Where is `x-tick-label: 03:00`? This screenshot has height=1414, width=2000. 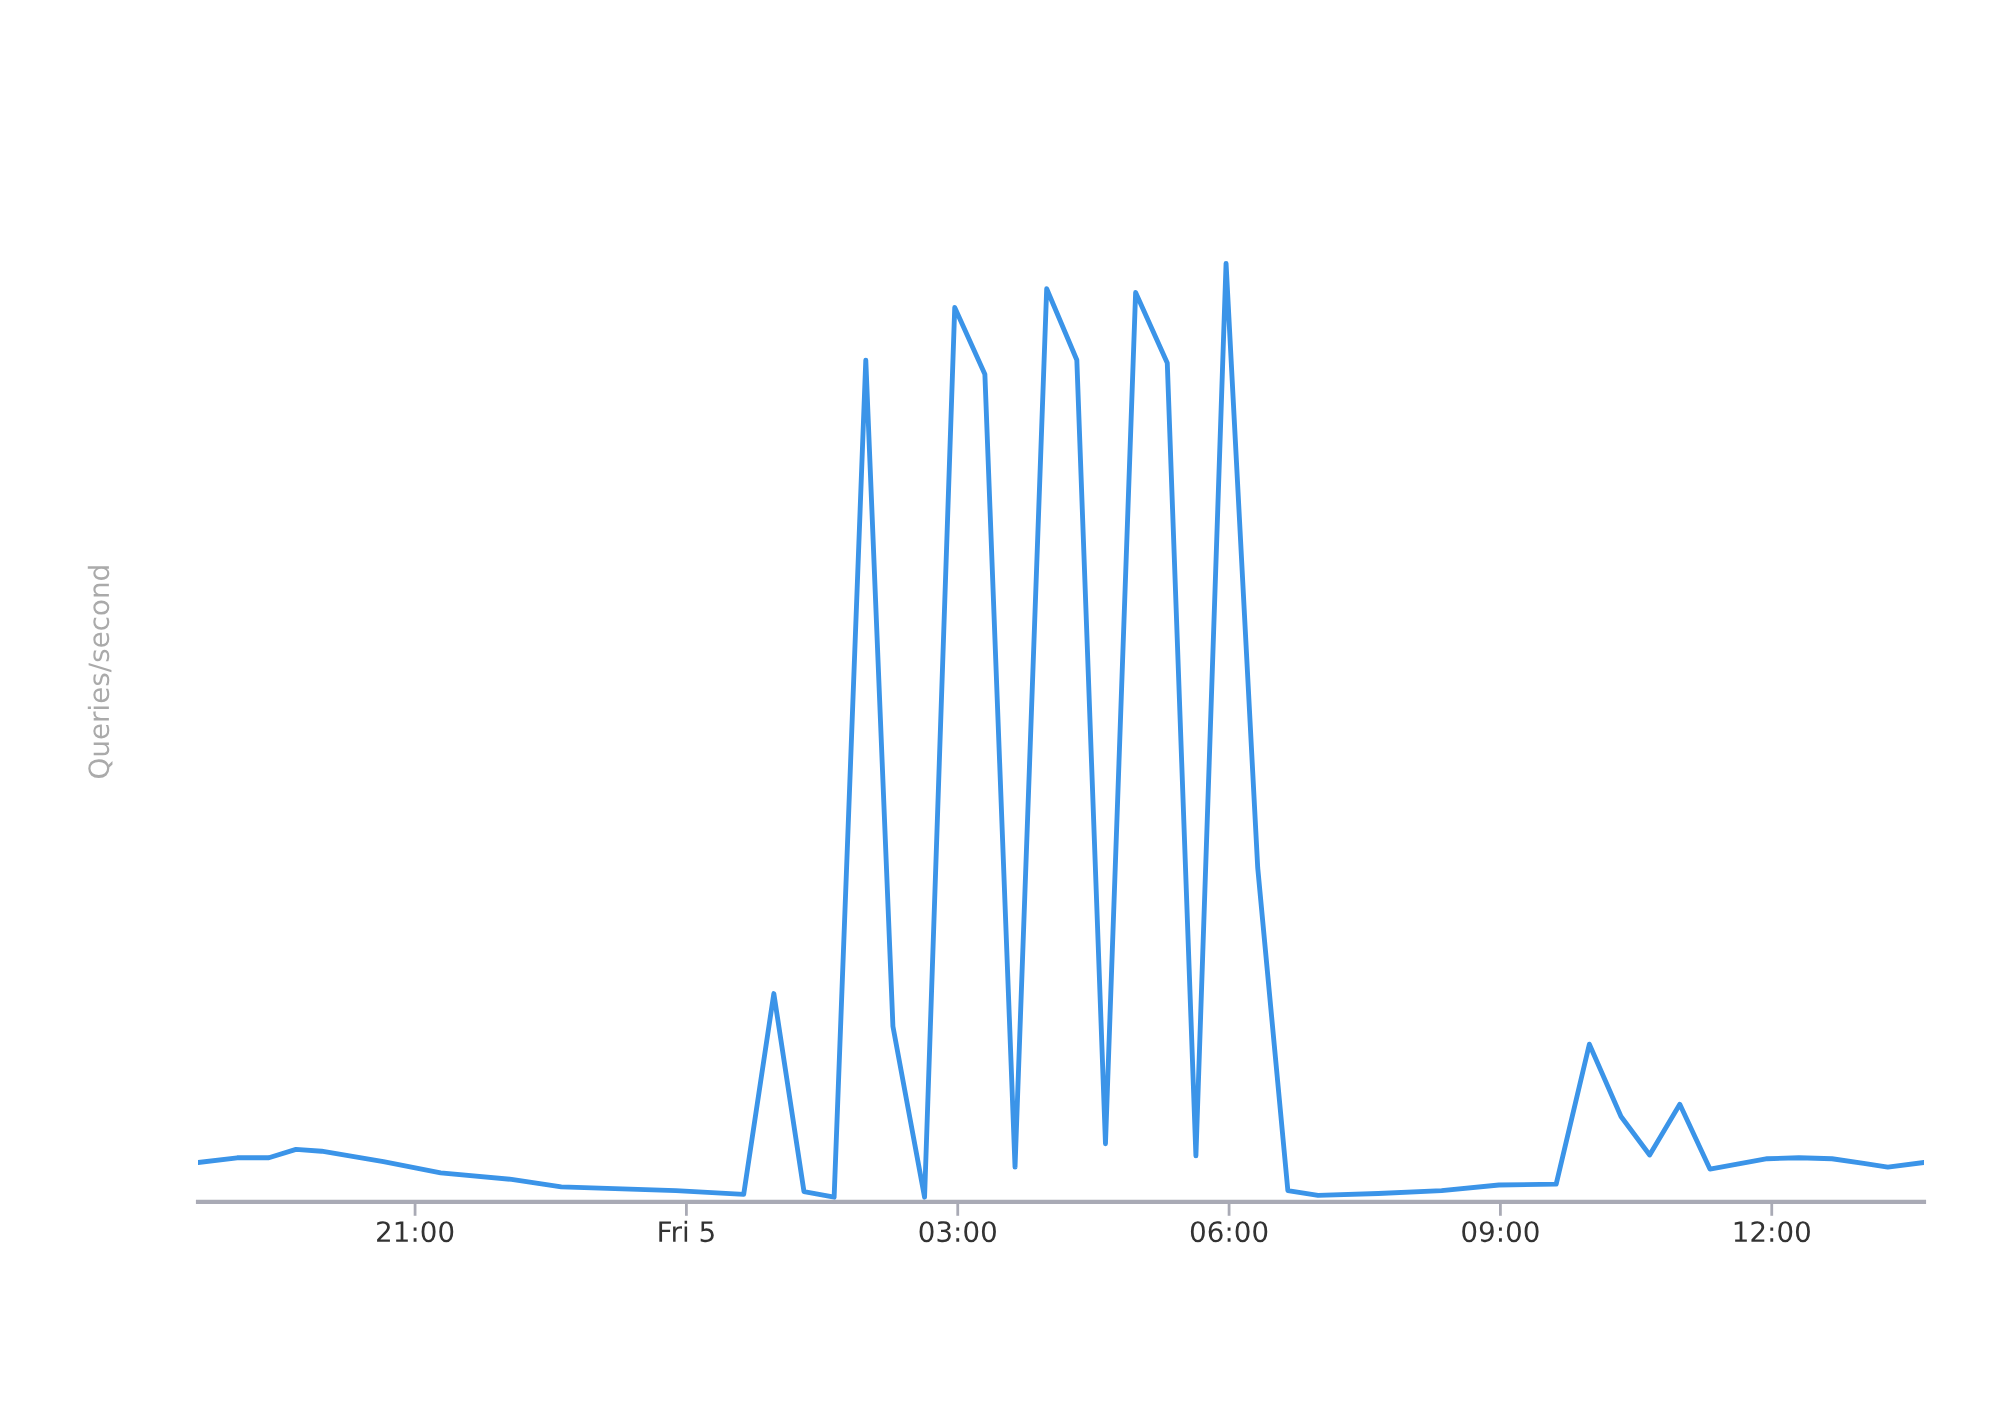 x-tick-label: 03:00 is located at coordinates (957, 1232).